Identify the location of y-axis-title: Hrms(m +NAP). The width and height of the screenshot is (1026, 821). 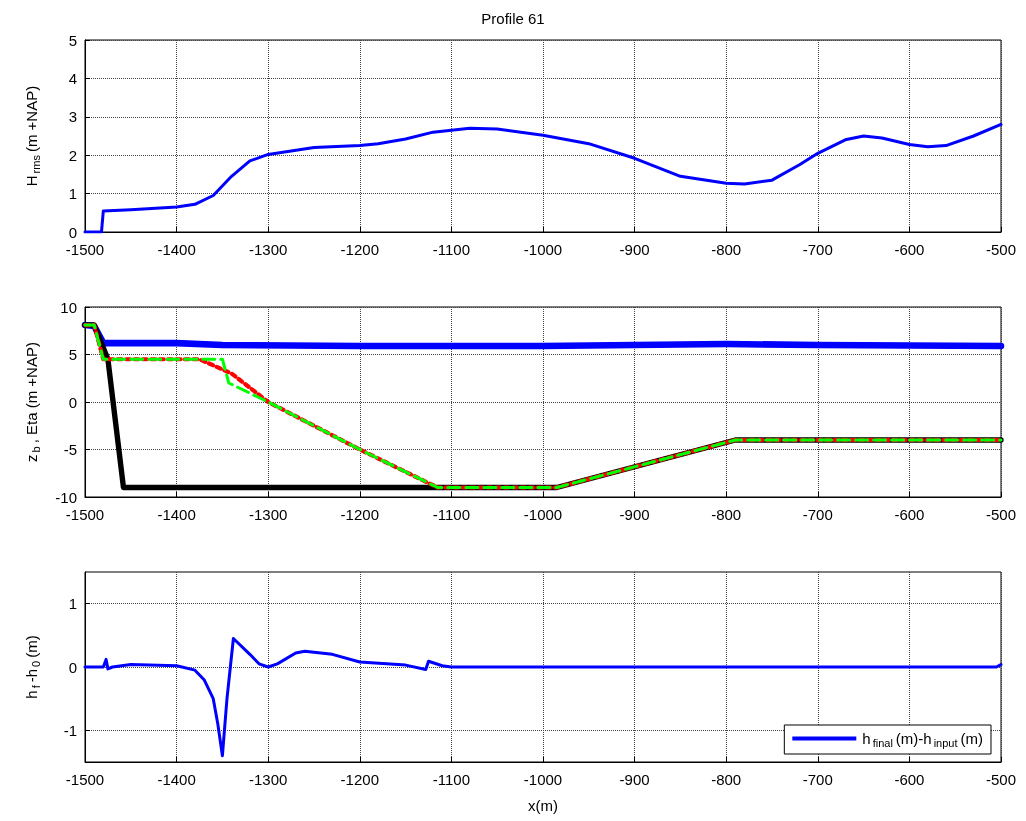
(32, 136).